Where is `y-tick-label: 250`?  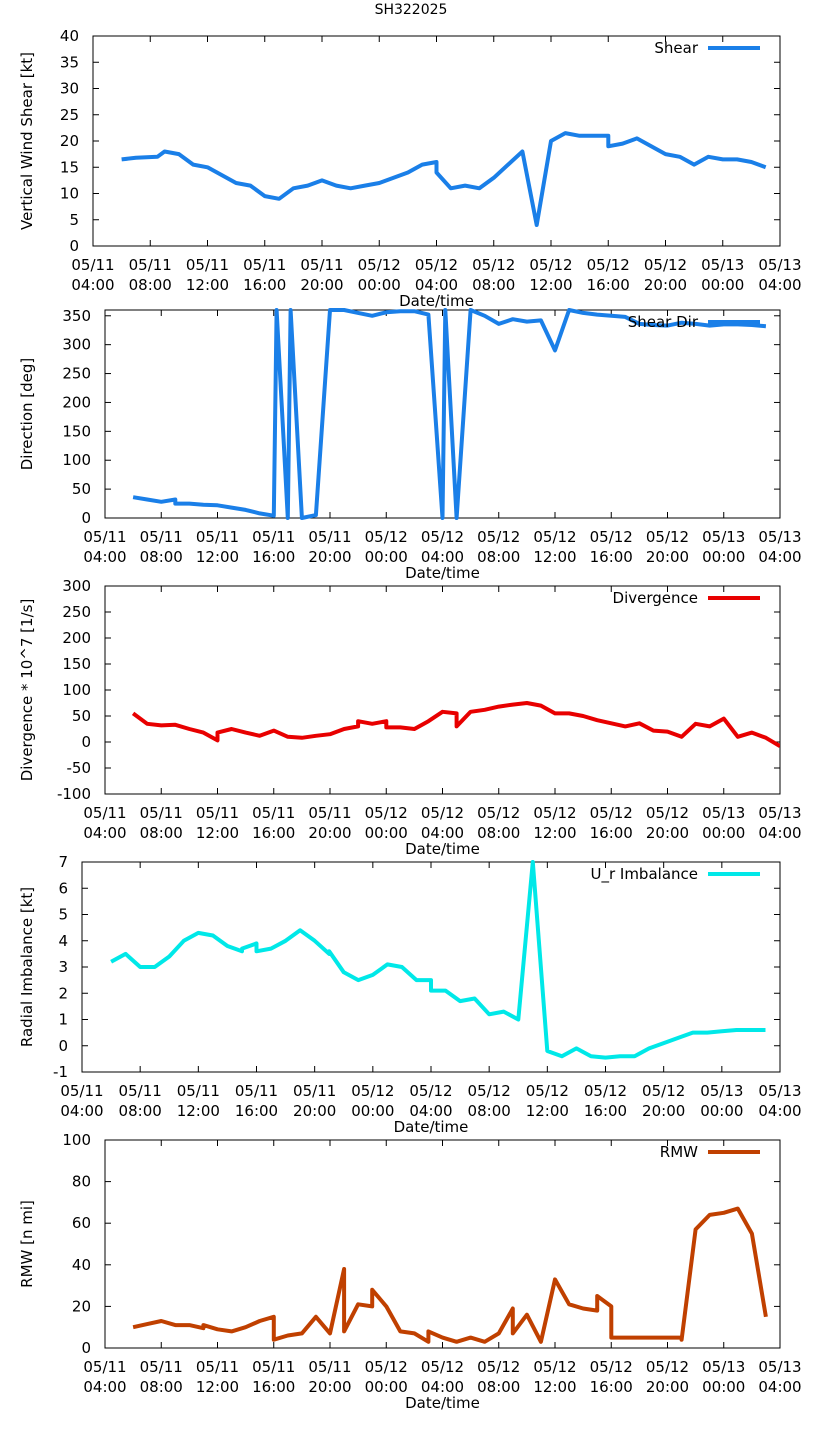 y-tick-label: 250 is located at coordinates (76, 612).